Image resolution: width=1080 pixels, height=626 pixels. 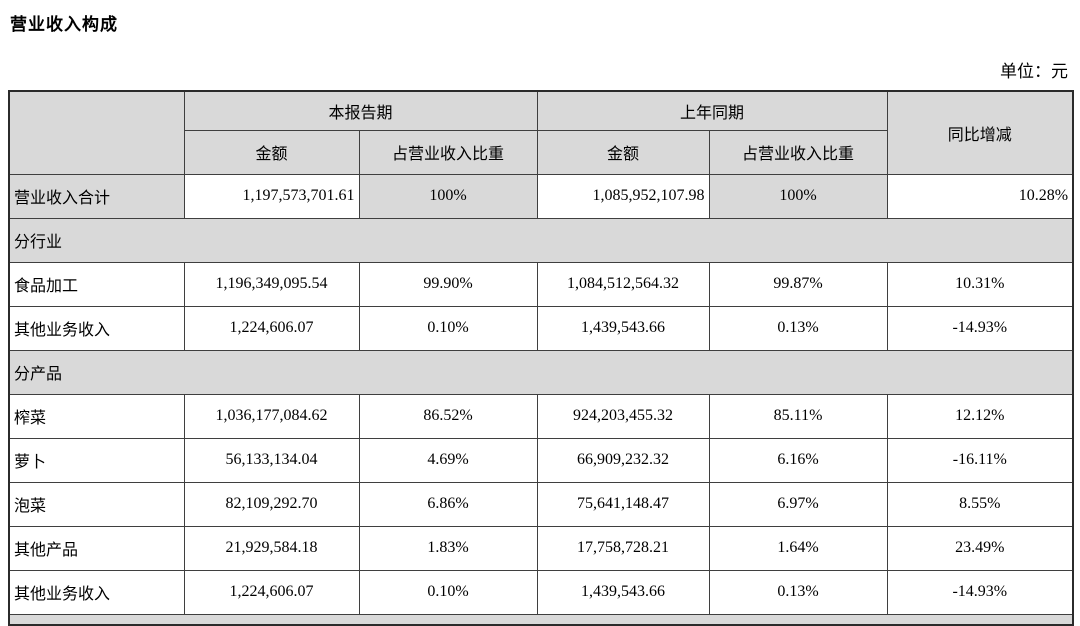 I want to click on section-row-by-product: 分产品, so click(x=541, y=372).